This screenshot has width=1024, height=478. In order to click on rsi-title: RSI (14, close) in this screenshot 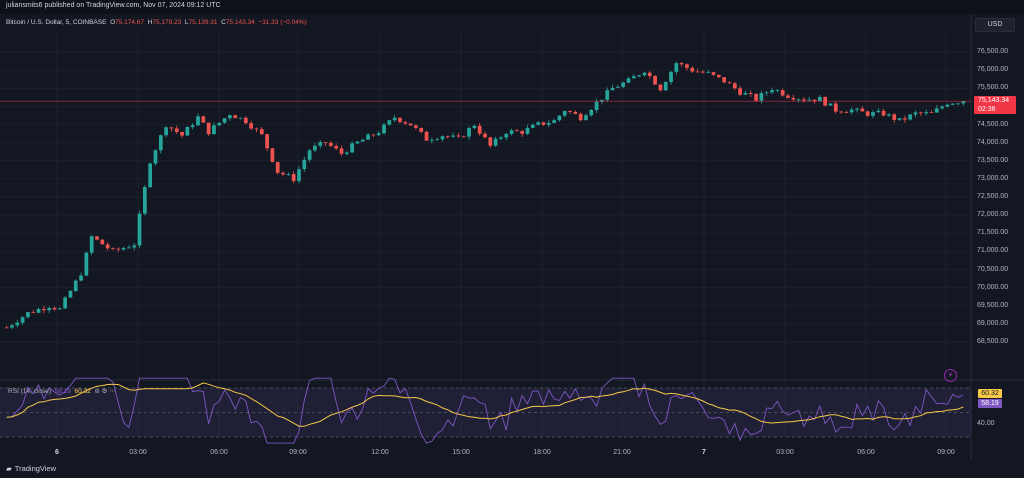, I will do `click(29, 391)`.